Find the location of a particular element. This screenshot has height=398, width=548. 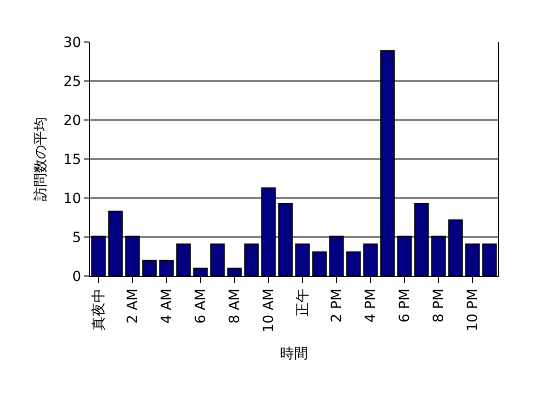

y-tick-label: 10 is located at coordinates (72, 198).